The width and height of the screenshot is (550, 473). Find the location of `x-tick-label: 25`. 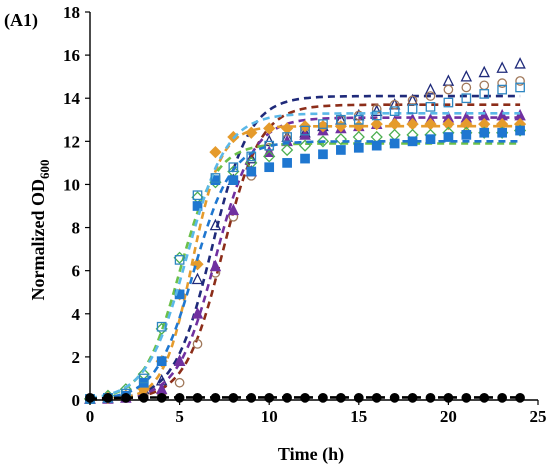

x-tick-label: 25 is located at coordinates (538, 416).